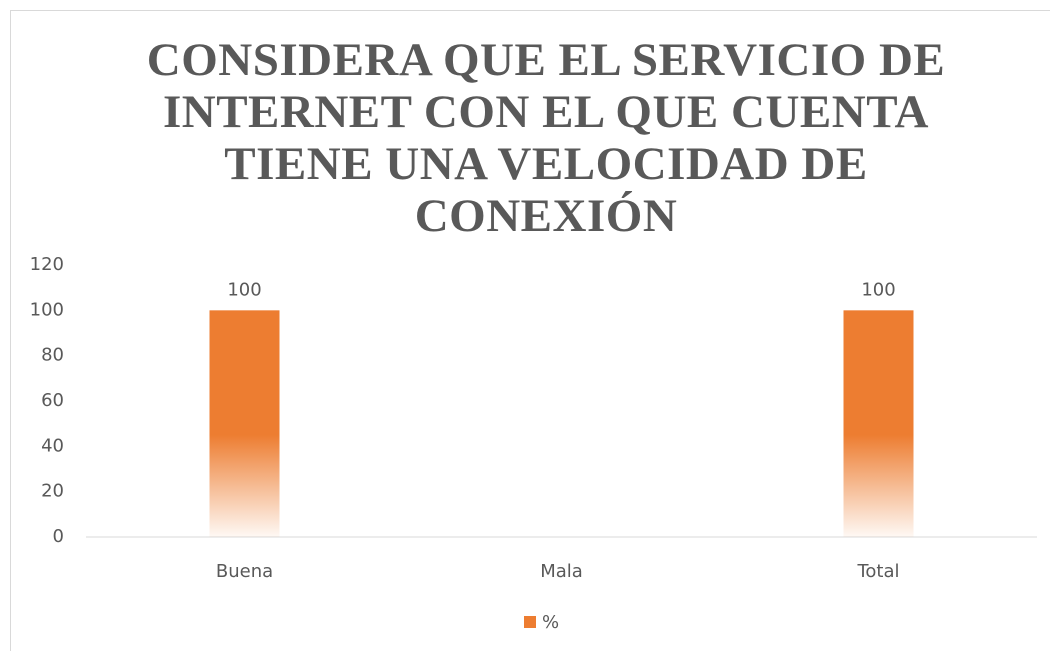 The image size is (1052, 653). What do you see at coordinates (47, 264) in the screenshot?
I see `y-tick-label: 120` at bounding box center [47, 264].